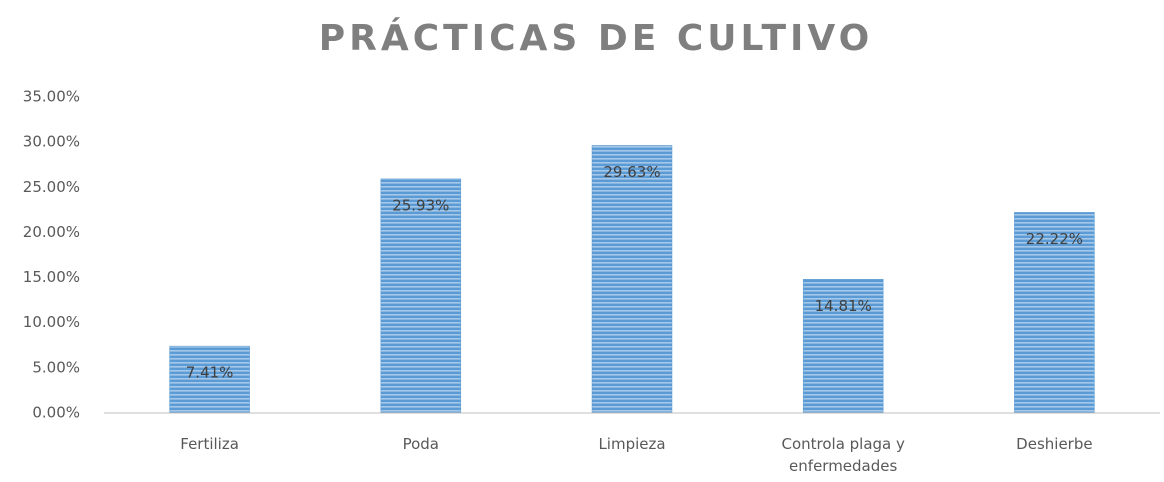 This screenshot has width=1164, height=482. What do you see at coordinates (1054, 239) in the screenshot?
I see `data-label: 22.22%` at bounding box center [1054, 239].